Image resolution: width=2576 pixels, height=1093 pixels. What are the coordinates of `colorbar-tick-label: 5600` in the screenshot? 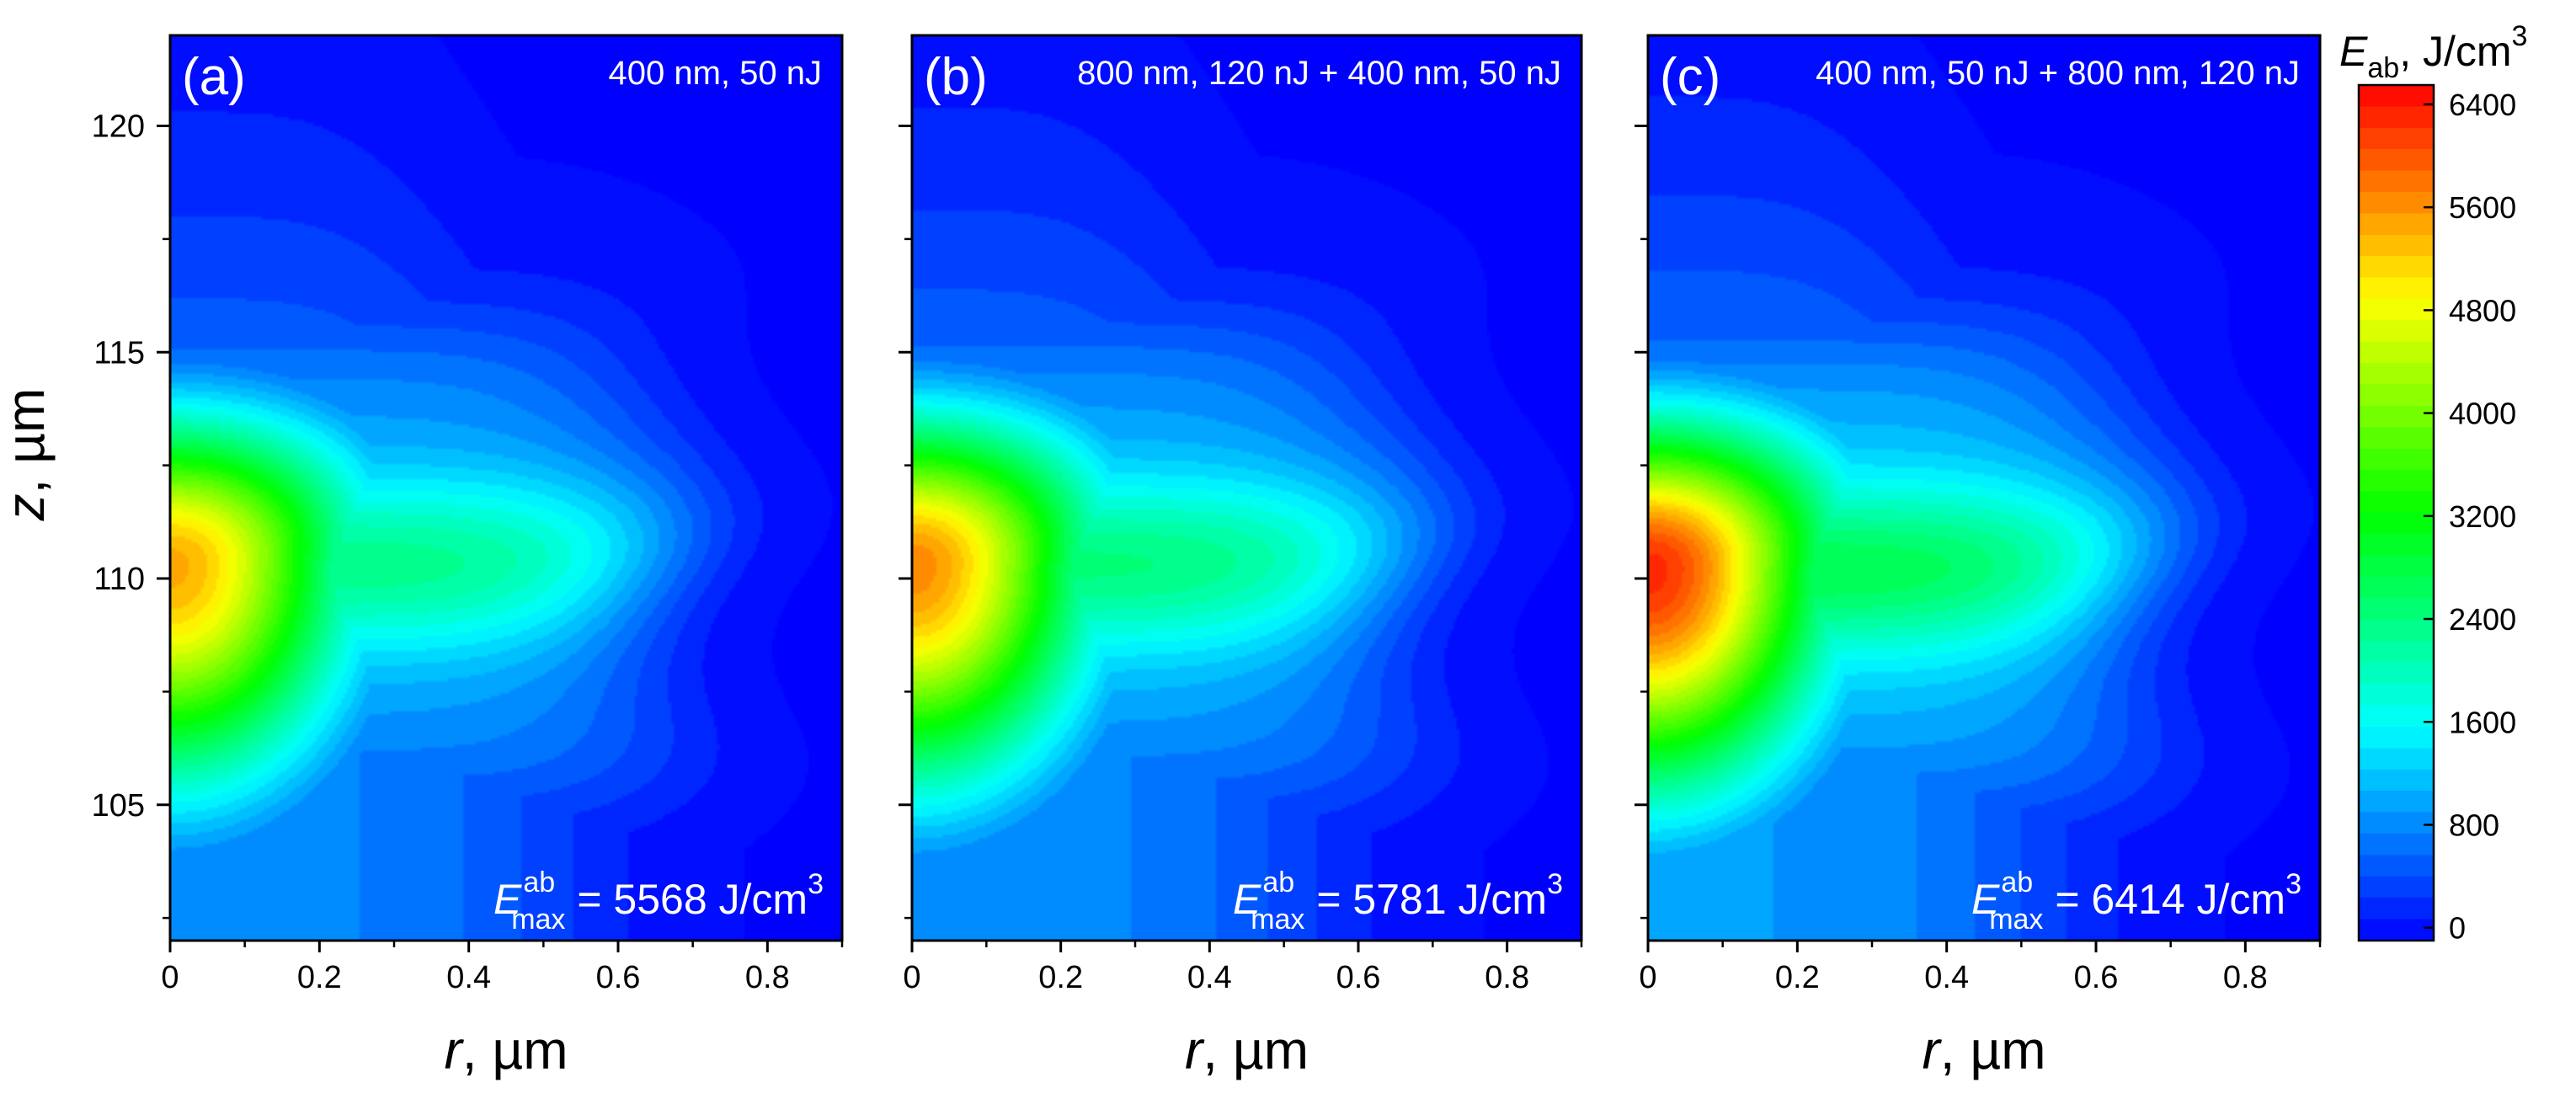 It's located at (2482, 207).